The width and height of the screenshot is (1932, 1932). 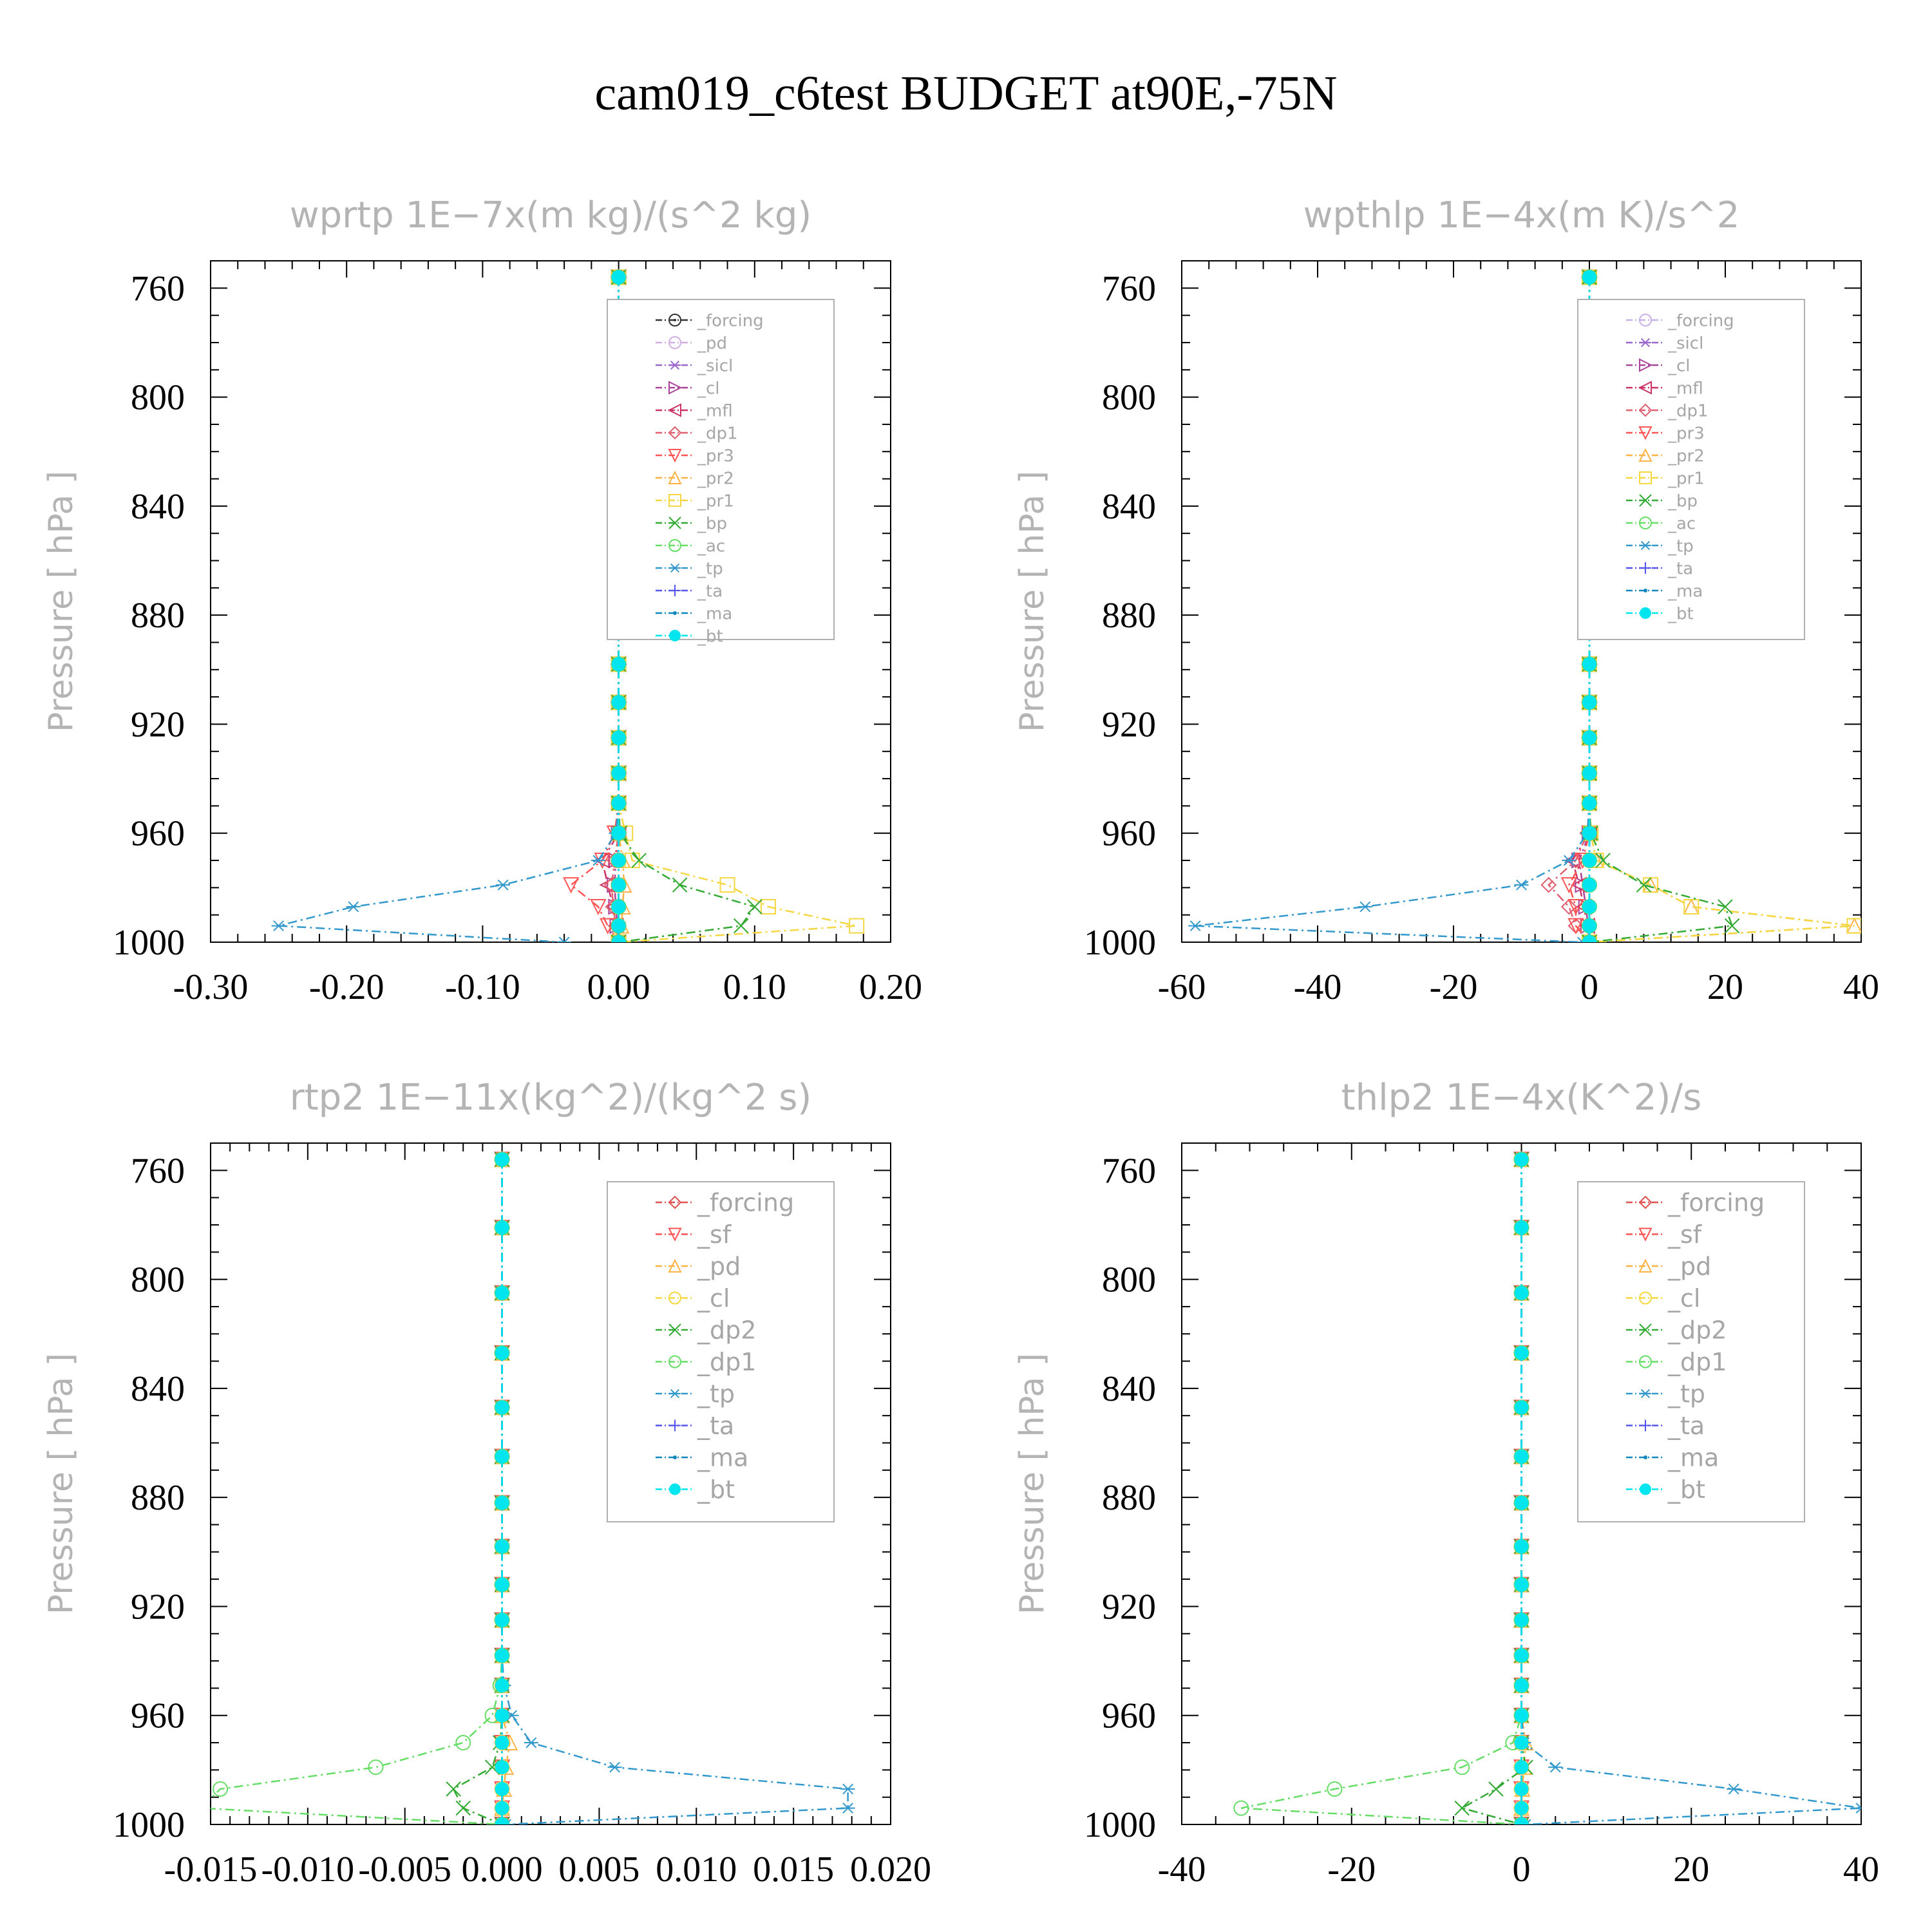 What do you see at coordinates (1129, 724) in the screenshot?
I see `y-tick-label: 920` at bounding box center [1129, 724].